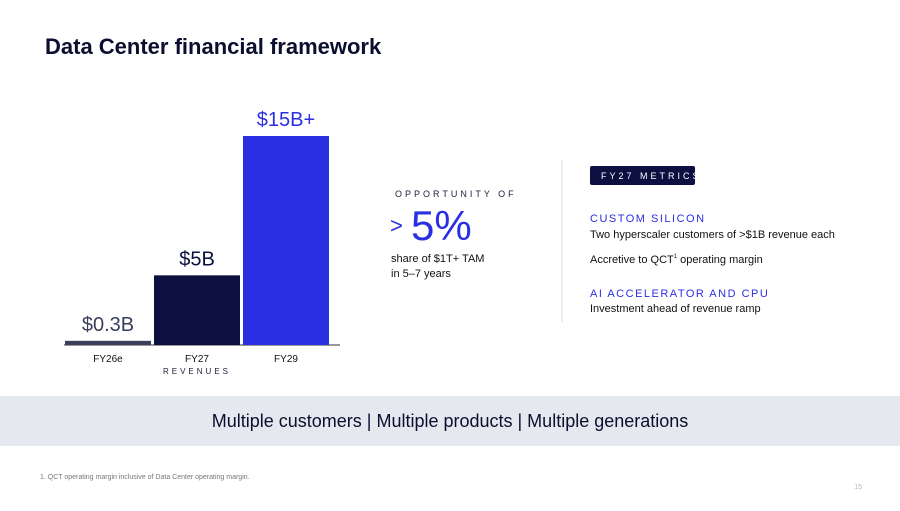 This screenshot has height=511, width=900. What do you see at coordinates (679, 294) in the screenshot?
I see `metric-heading: AI ACCELERATOR AND CPU` at bounding box center [679, 294].